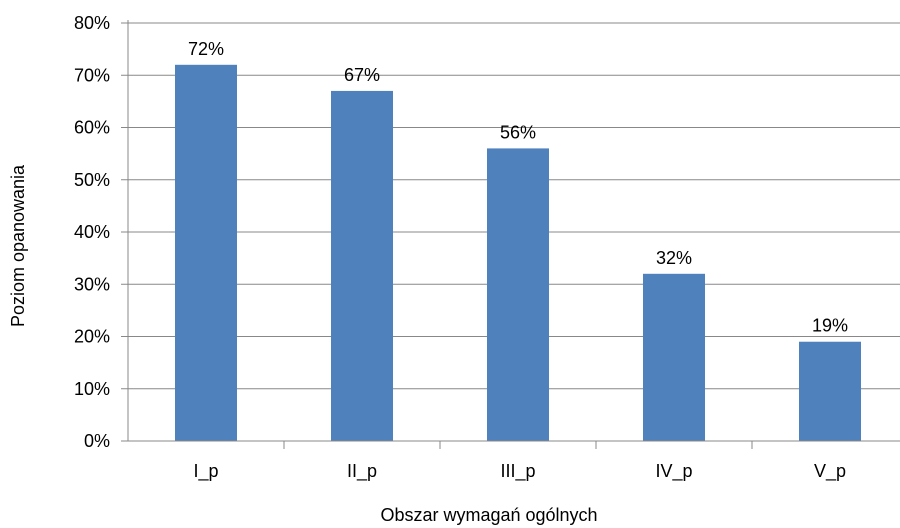 Image resolution: width=900 pixels, height=528 pixels. I want to click on y-tick-label: 20%, so click(92, 337).